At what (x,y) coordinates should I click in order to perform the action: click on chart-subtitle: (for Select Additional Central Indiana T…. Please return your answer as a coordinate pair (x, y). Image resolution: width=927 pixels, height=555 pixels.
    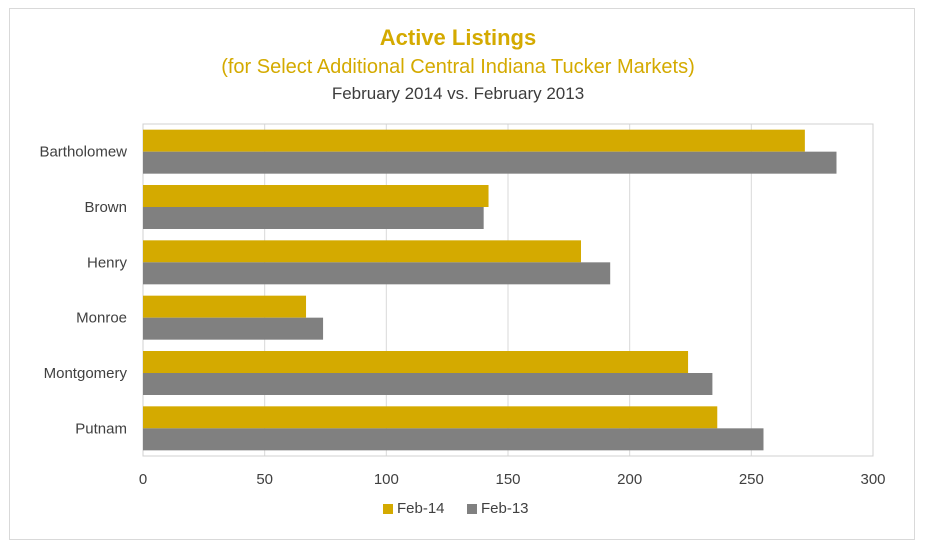
    Looking at the image, I should click on (458, 67).